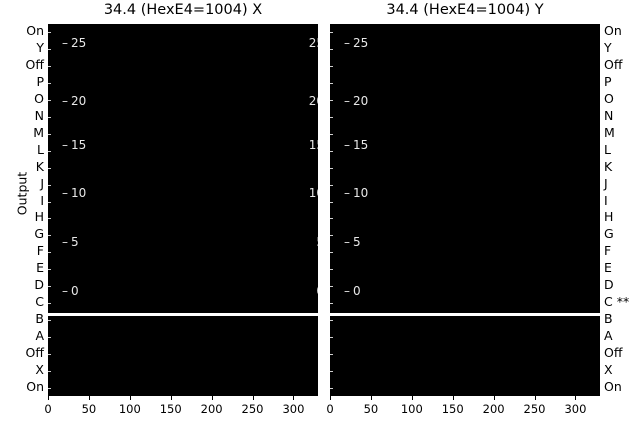  What do you see at coordinates (608, 268) in the screenshot?
I see `category-label-right-14: E` at bounding box center [608, 268].